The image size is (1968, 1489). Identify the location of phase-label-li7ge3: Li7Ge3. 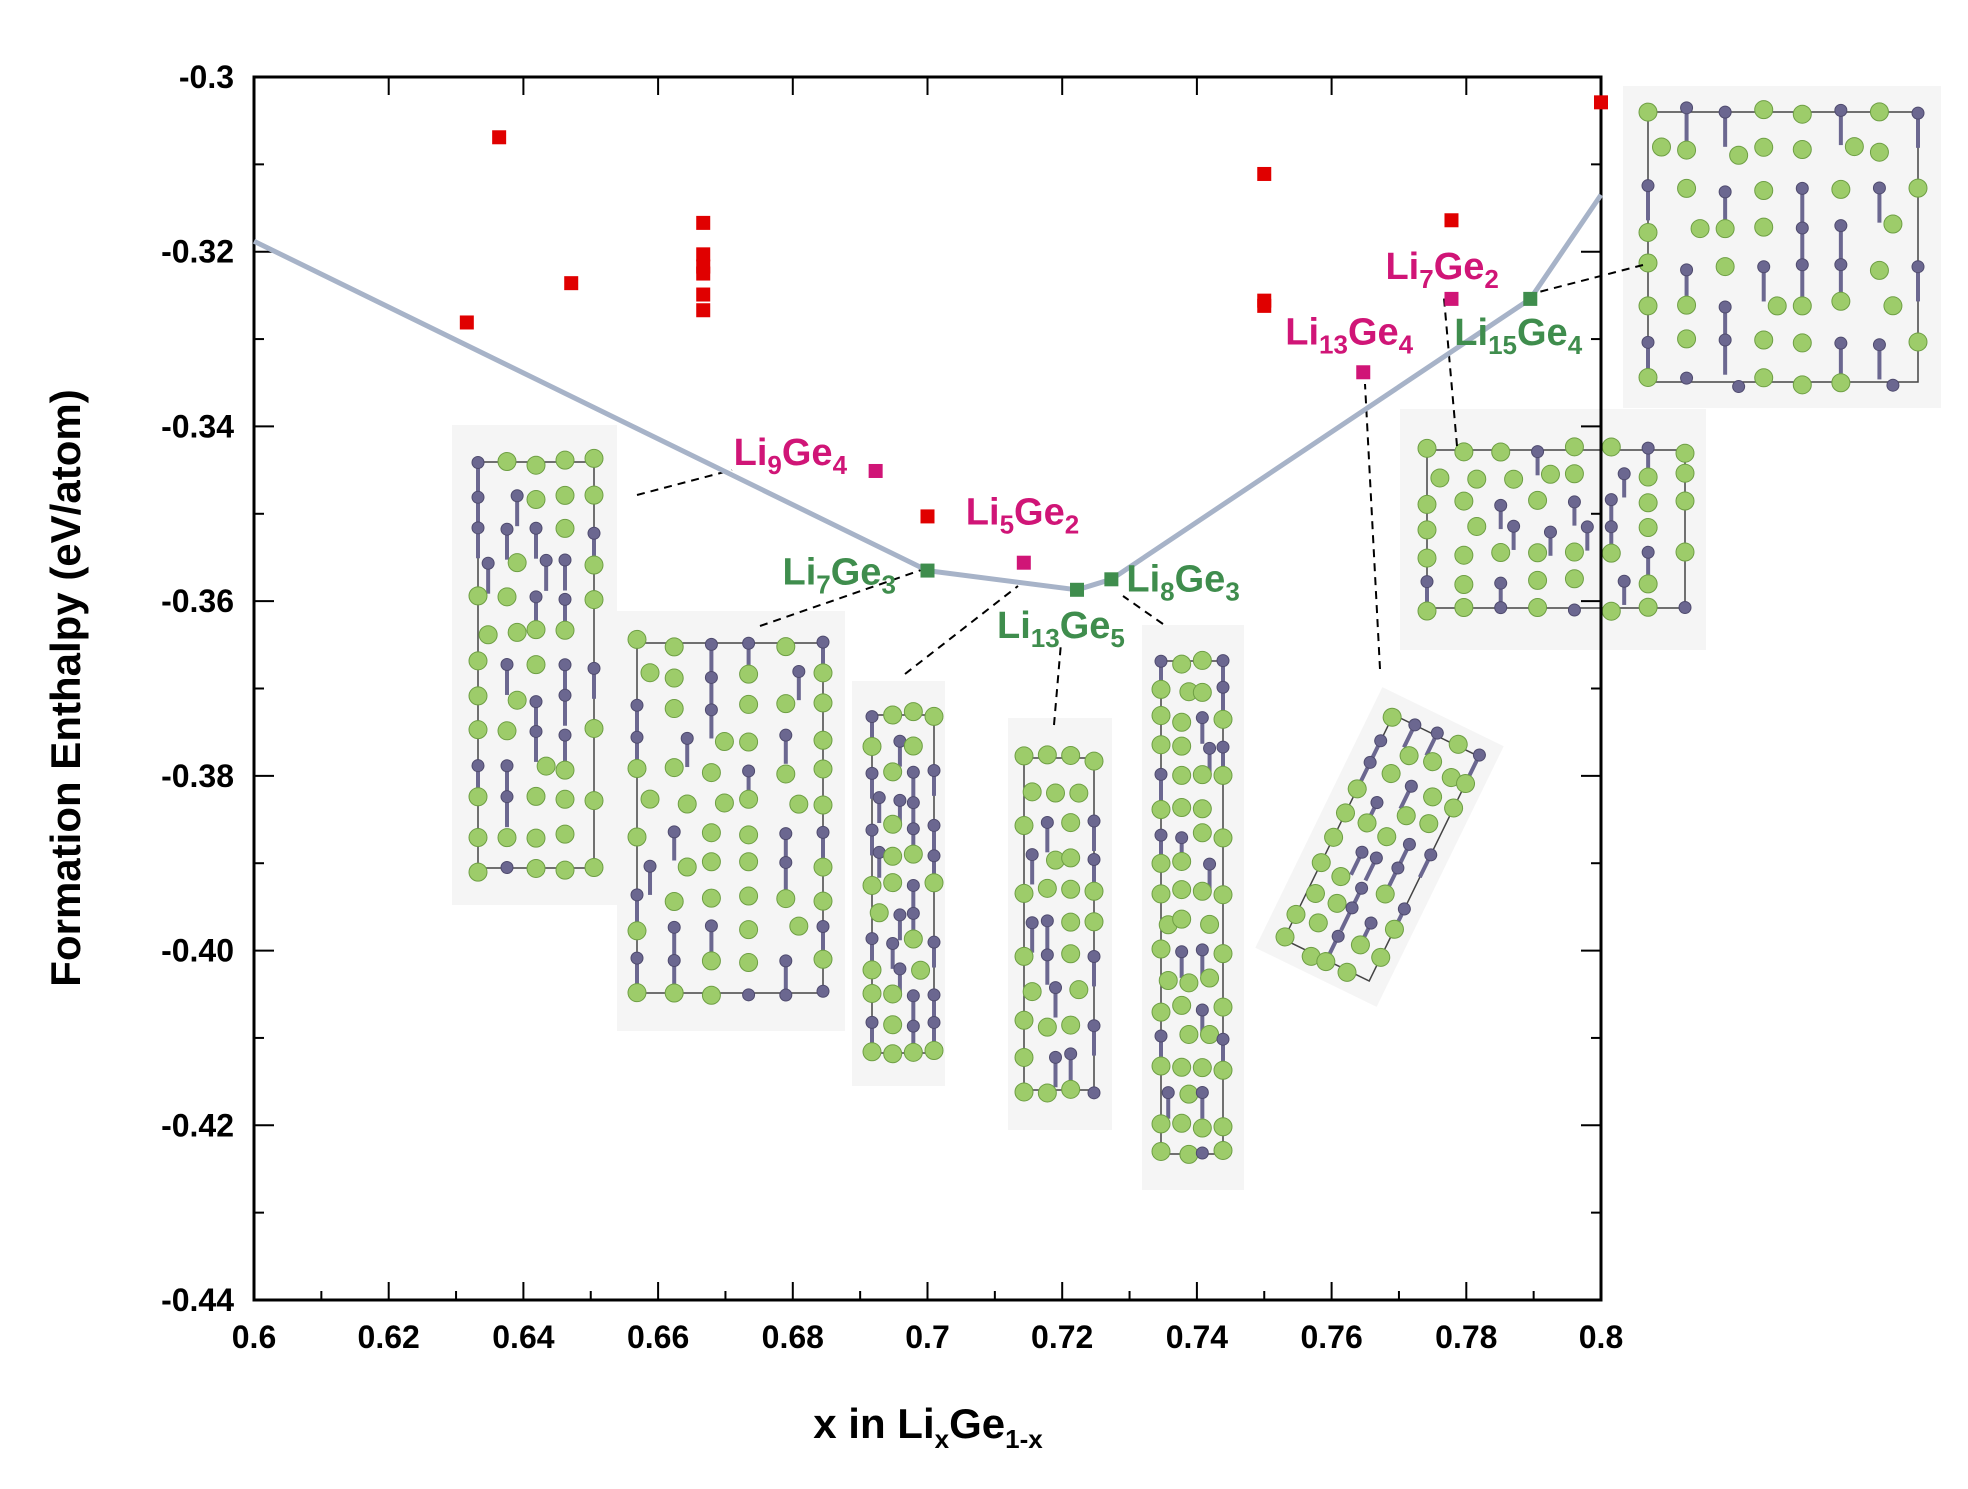
(839, 576).